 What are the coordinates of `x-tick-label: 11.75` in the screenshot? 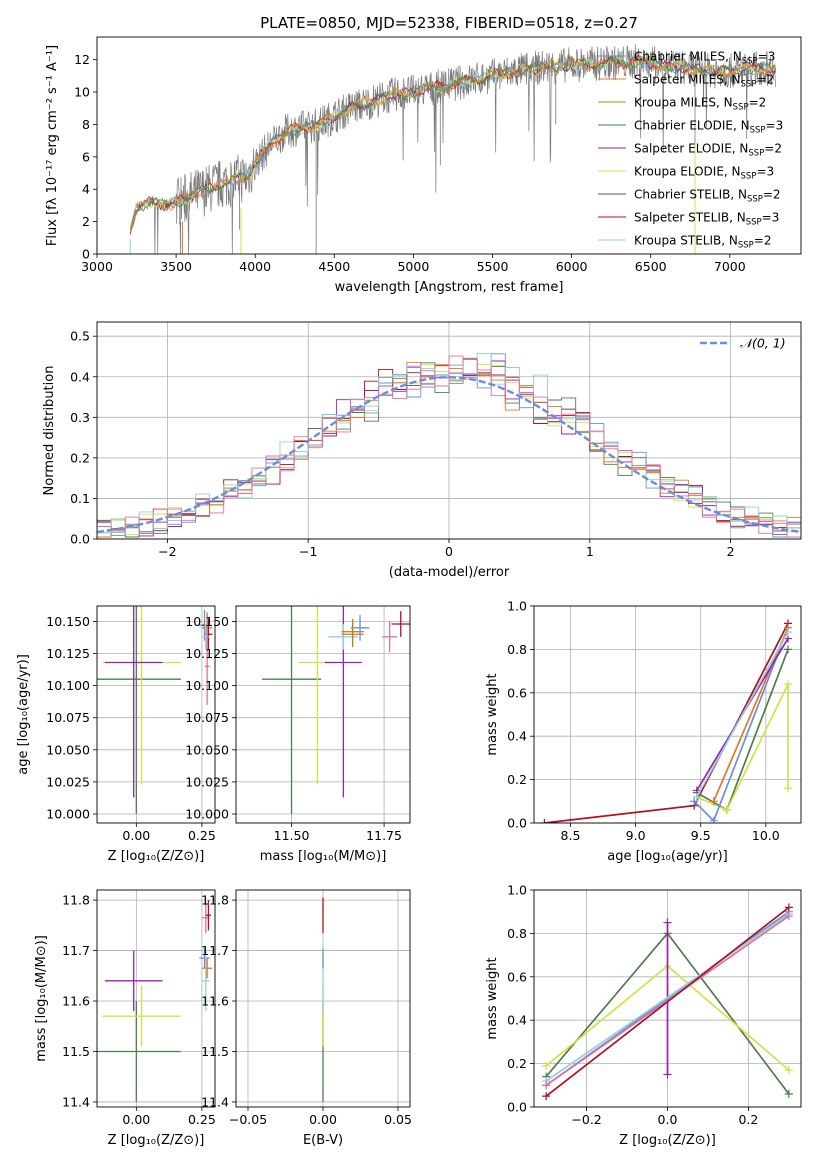 It's located at (384, 835).